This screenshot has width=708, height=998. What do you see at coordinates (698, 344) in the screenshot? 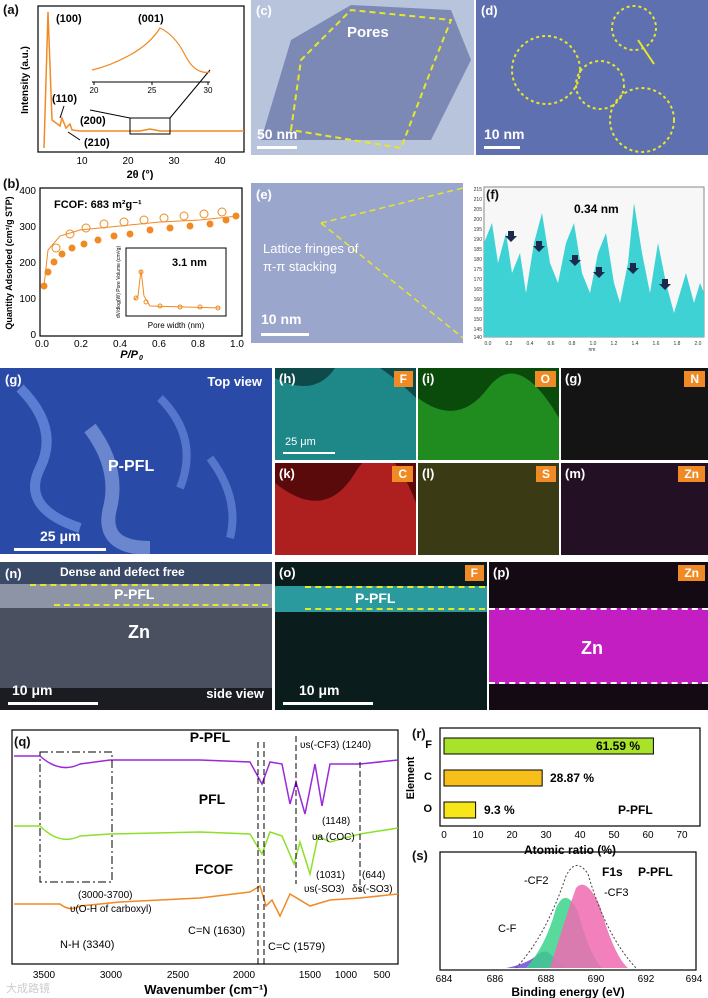
I see `tick-label: 2.0` at bounding box center [698, 344].